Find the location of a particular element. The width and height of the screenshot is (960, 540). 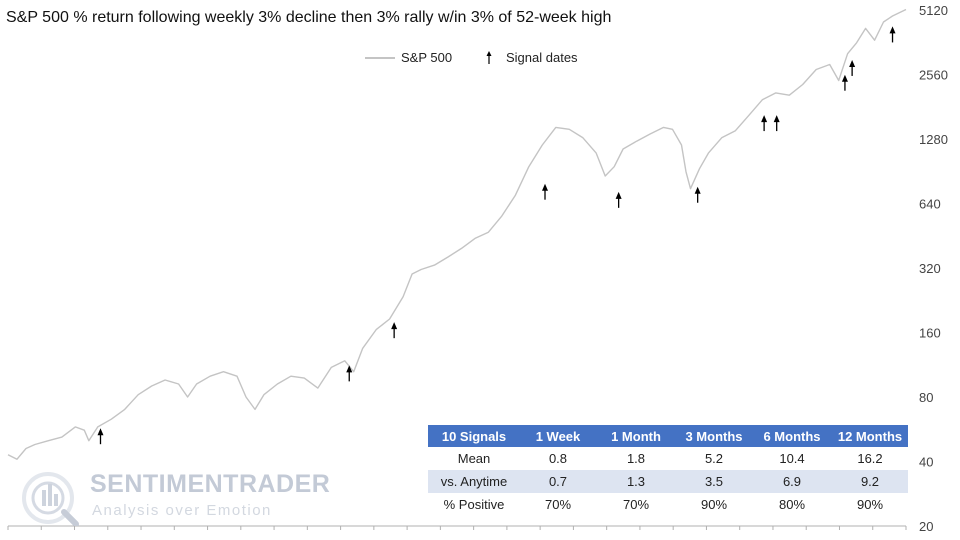

table-row: % Positive 70% 70% 90% 80% 90% is located at coordinates (668, 504).